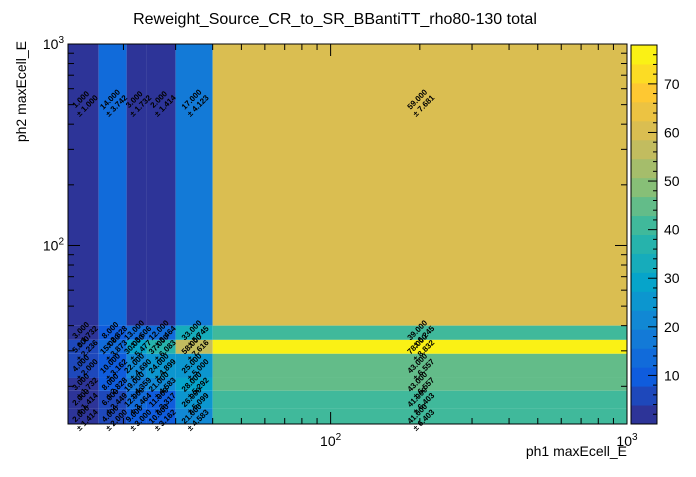  Describe the element at coordinates (21, 91) in the screenshot. I see `y-axis-title: ph2 maxEcell_E` at that location.